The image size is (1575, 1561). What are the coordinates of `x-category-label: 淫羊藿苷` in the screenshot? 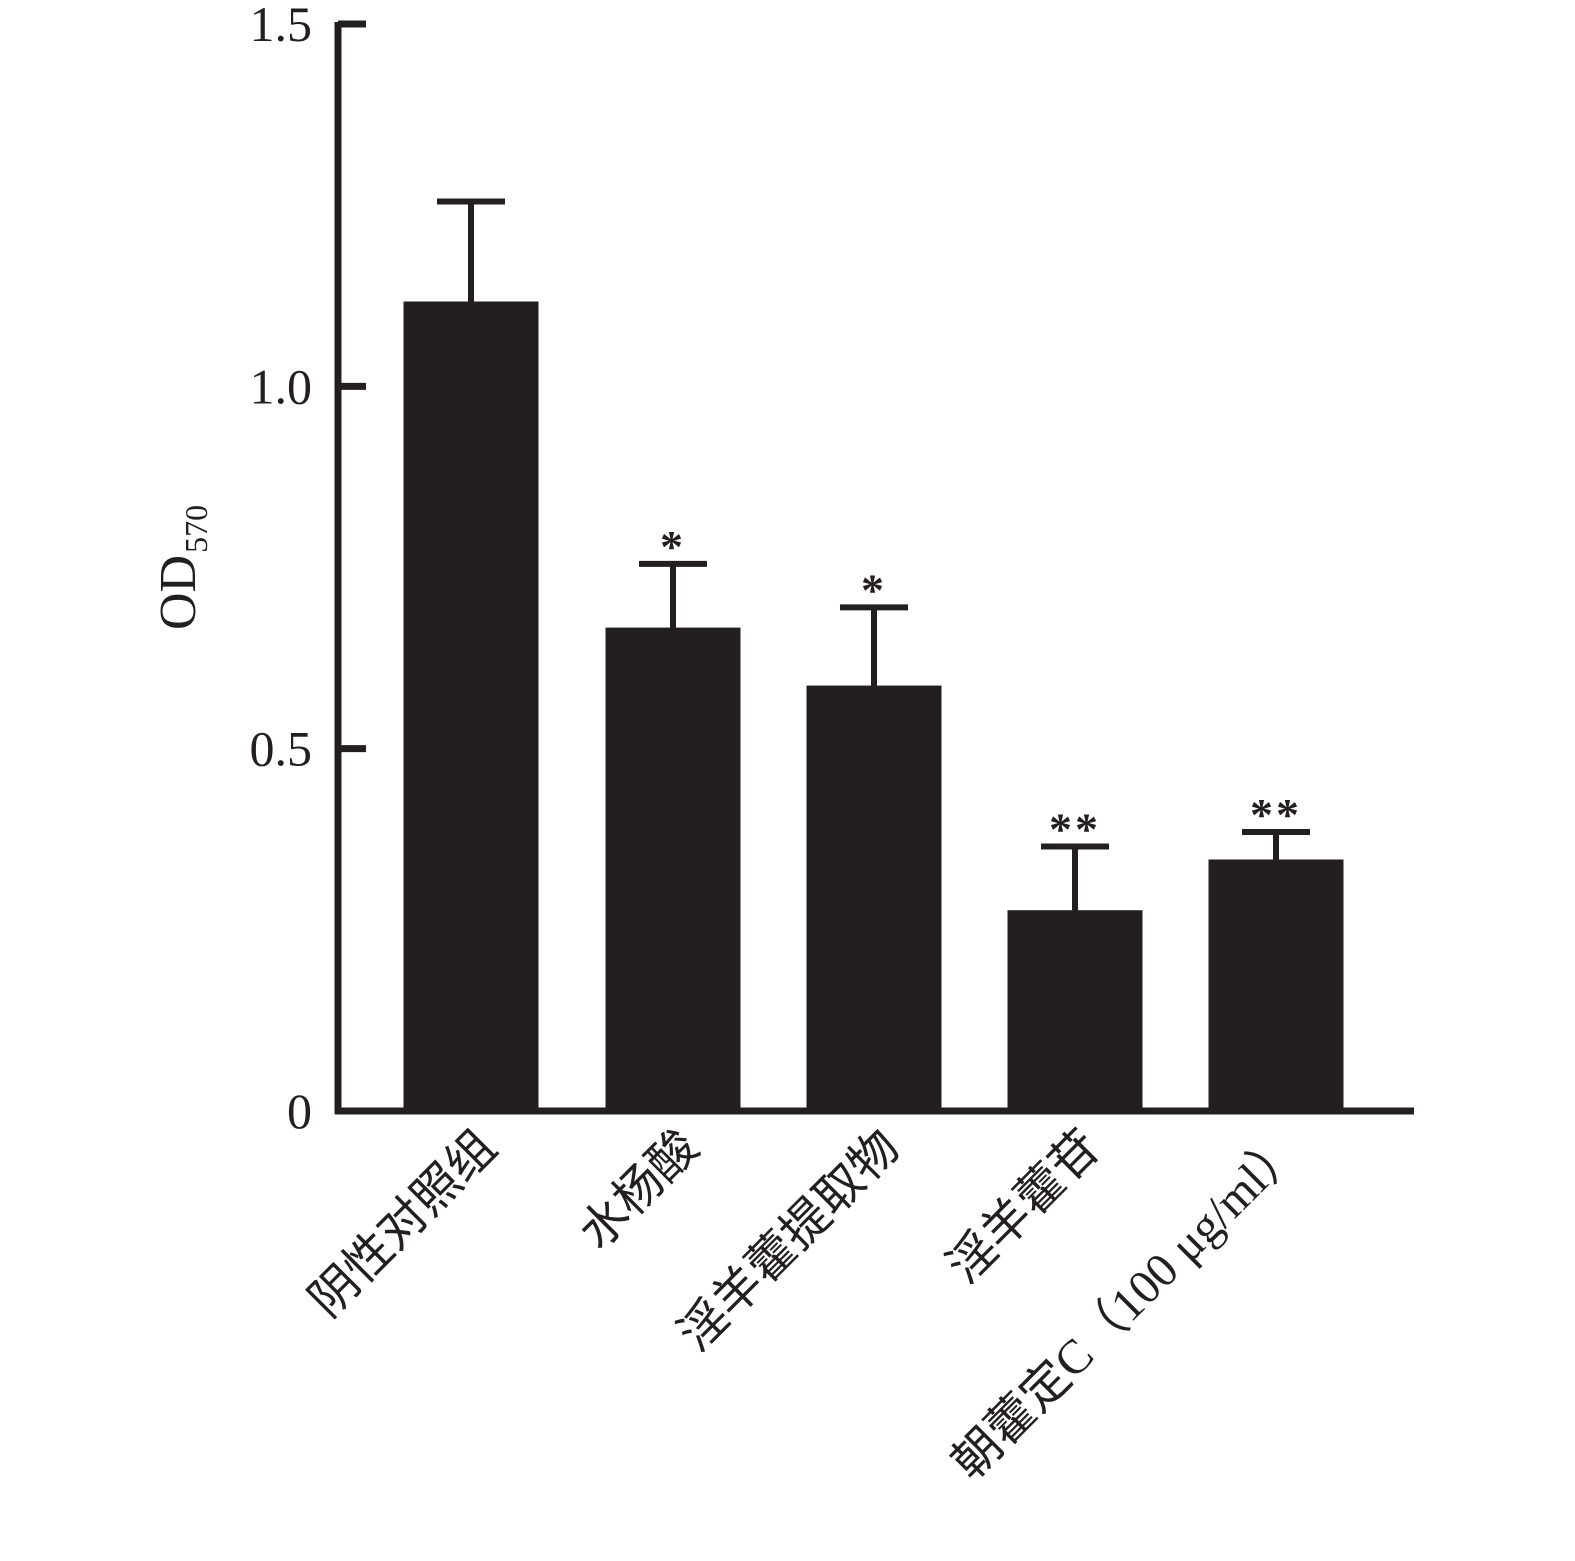 It's located at (1024, 1206).